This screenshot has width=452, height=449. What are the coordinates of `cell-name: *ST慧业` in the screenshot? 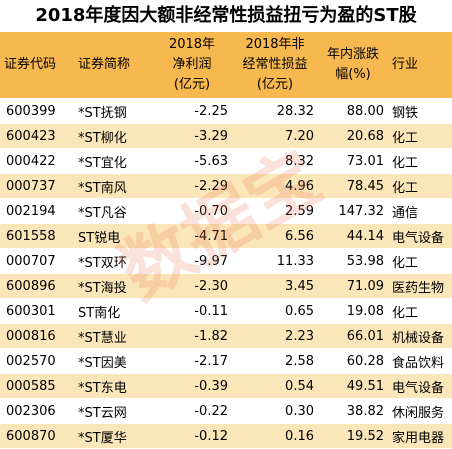 It's located at (113, 336).